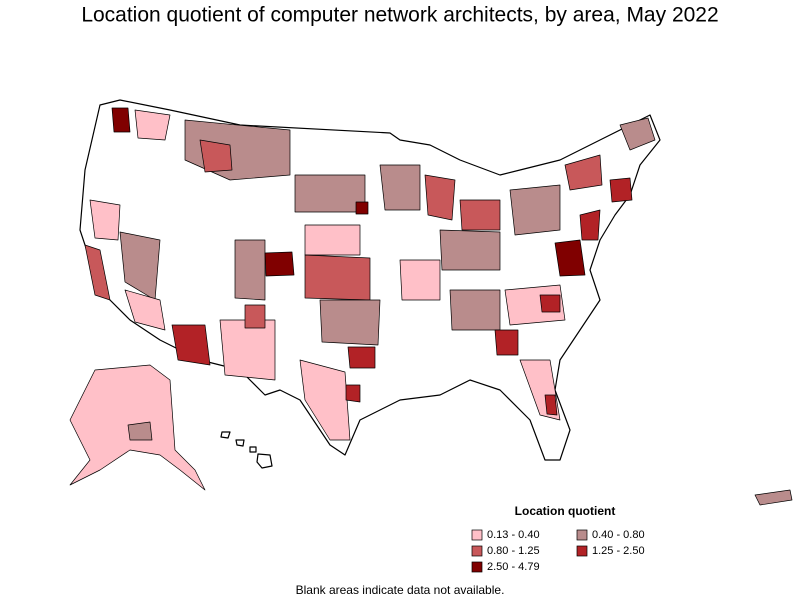 Image resolution: width=800 pixels, height=600 pixels. What do you see at coordinates (618, 535) in the screenshot?
I see `legend-label: 0.40 - 0.80` at bounding box center [618, 535].